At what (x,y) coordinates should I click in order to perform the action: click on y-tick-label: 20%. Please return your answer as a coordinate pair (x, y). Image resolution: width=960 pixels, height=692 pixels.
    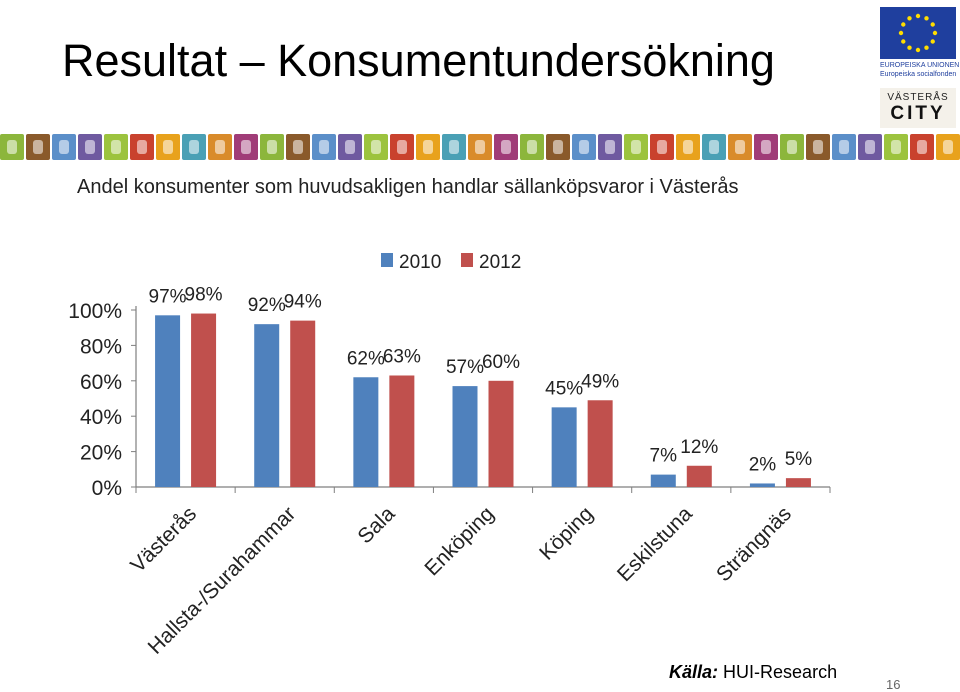
    Looking at the image, I should click on (101, 453).